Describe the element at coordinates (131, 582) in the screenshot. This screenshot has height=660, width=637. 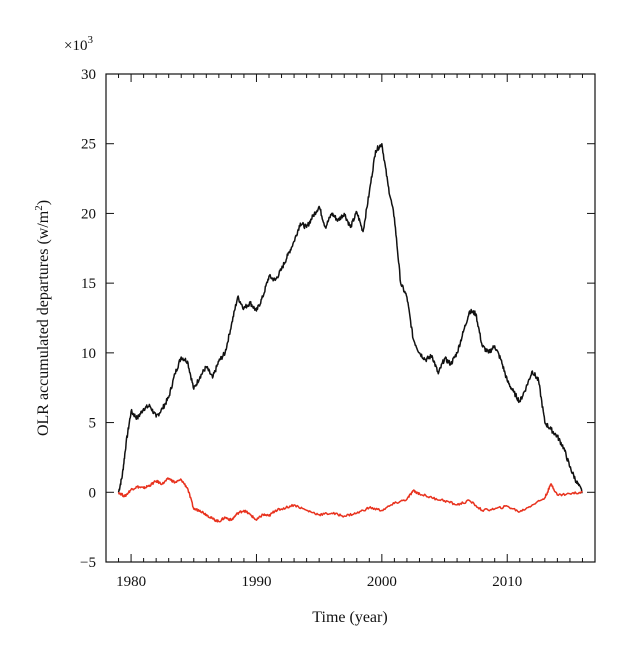
I see `x-tick-label: 1980` at that location.